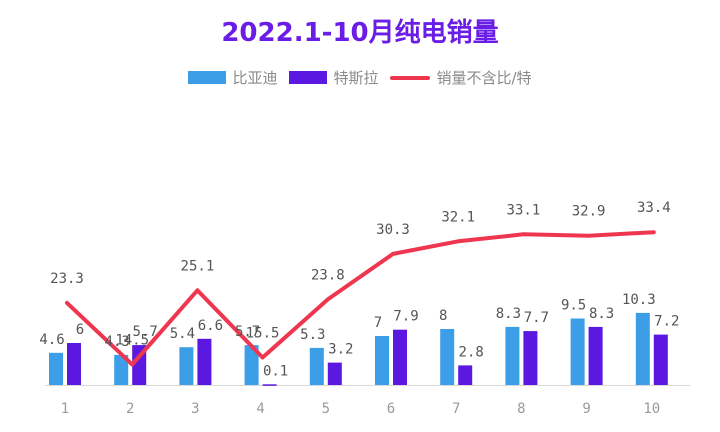 This screenshot has width=720, height=432. I want to click on legend: 比亚迪 特斯拉 销量不含比/特, so click(360, 77).